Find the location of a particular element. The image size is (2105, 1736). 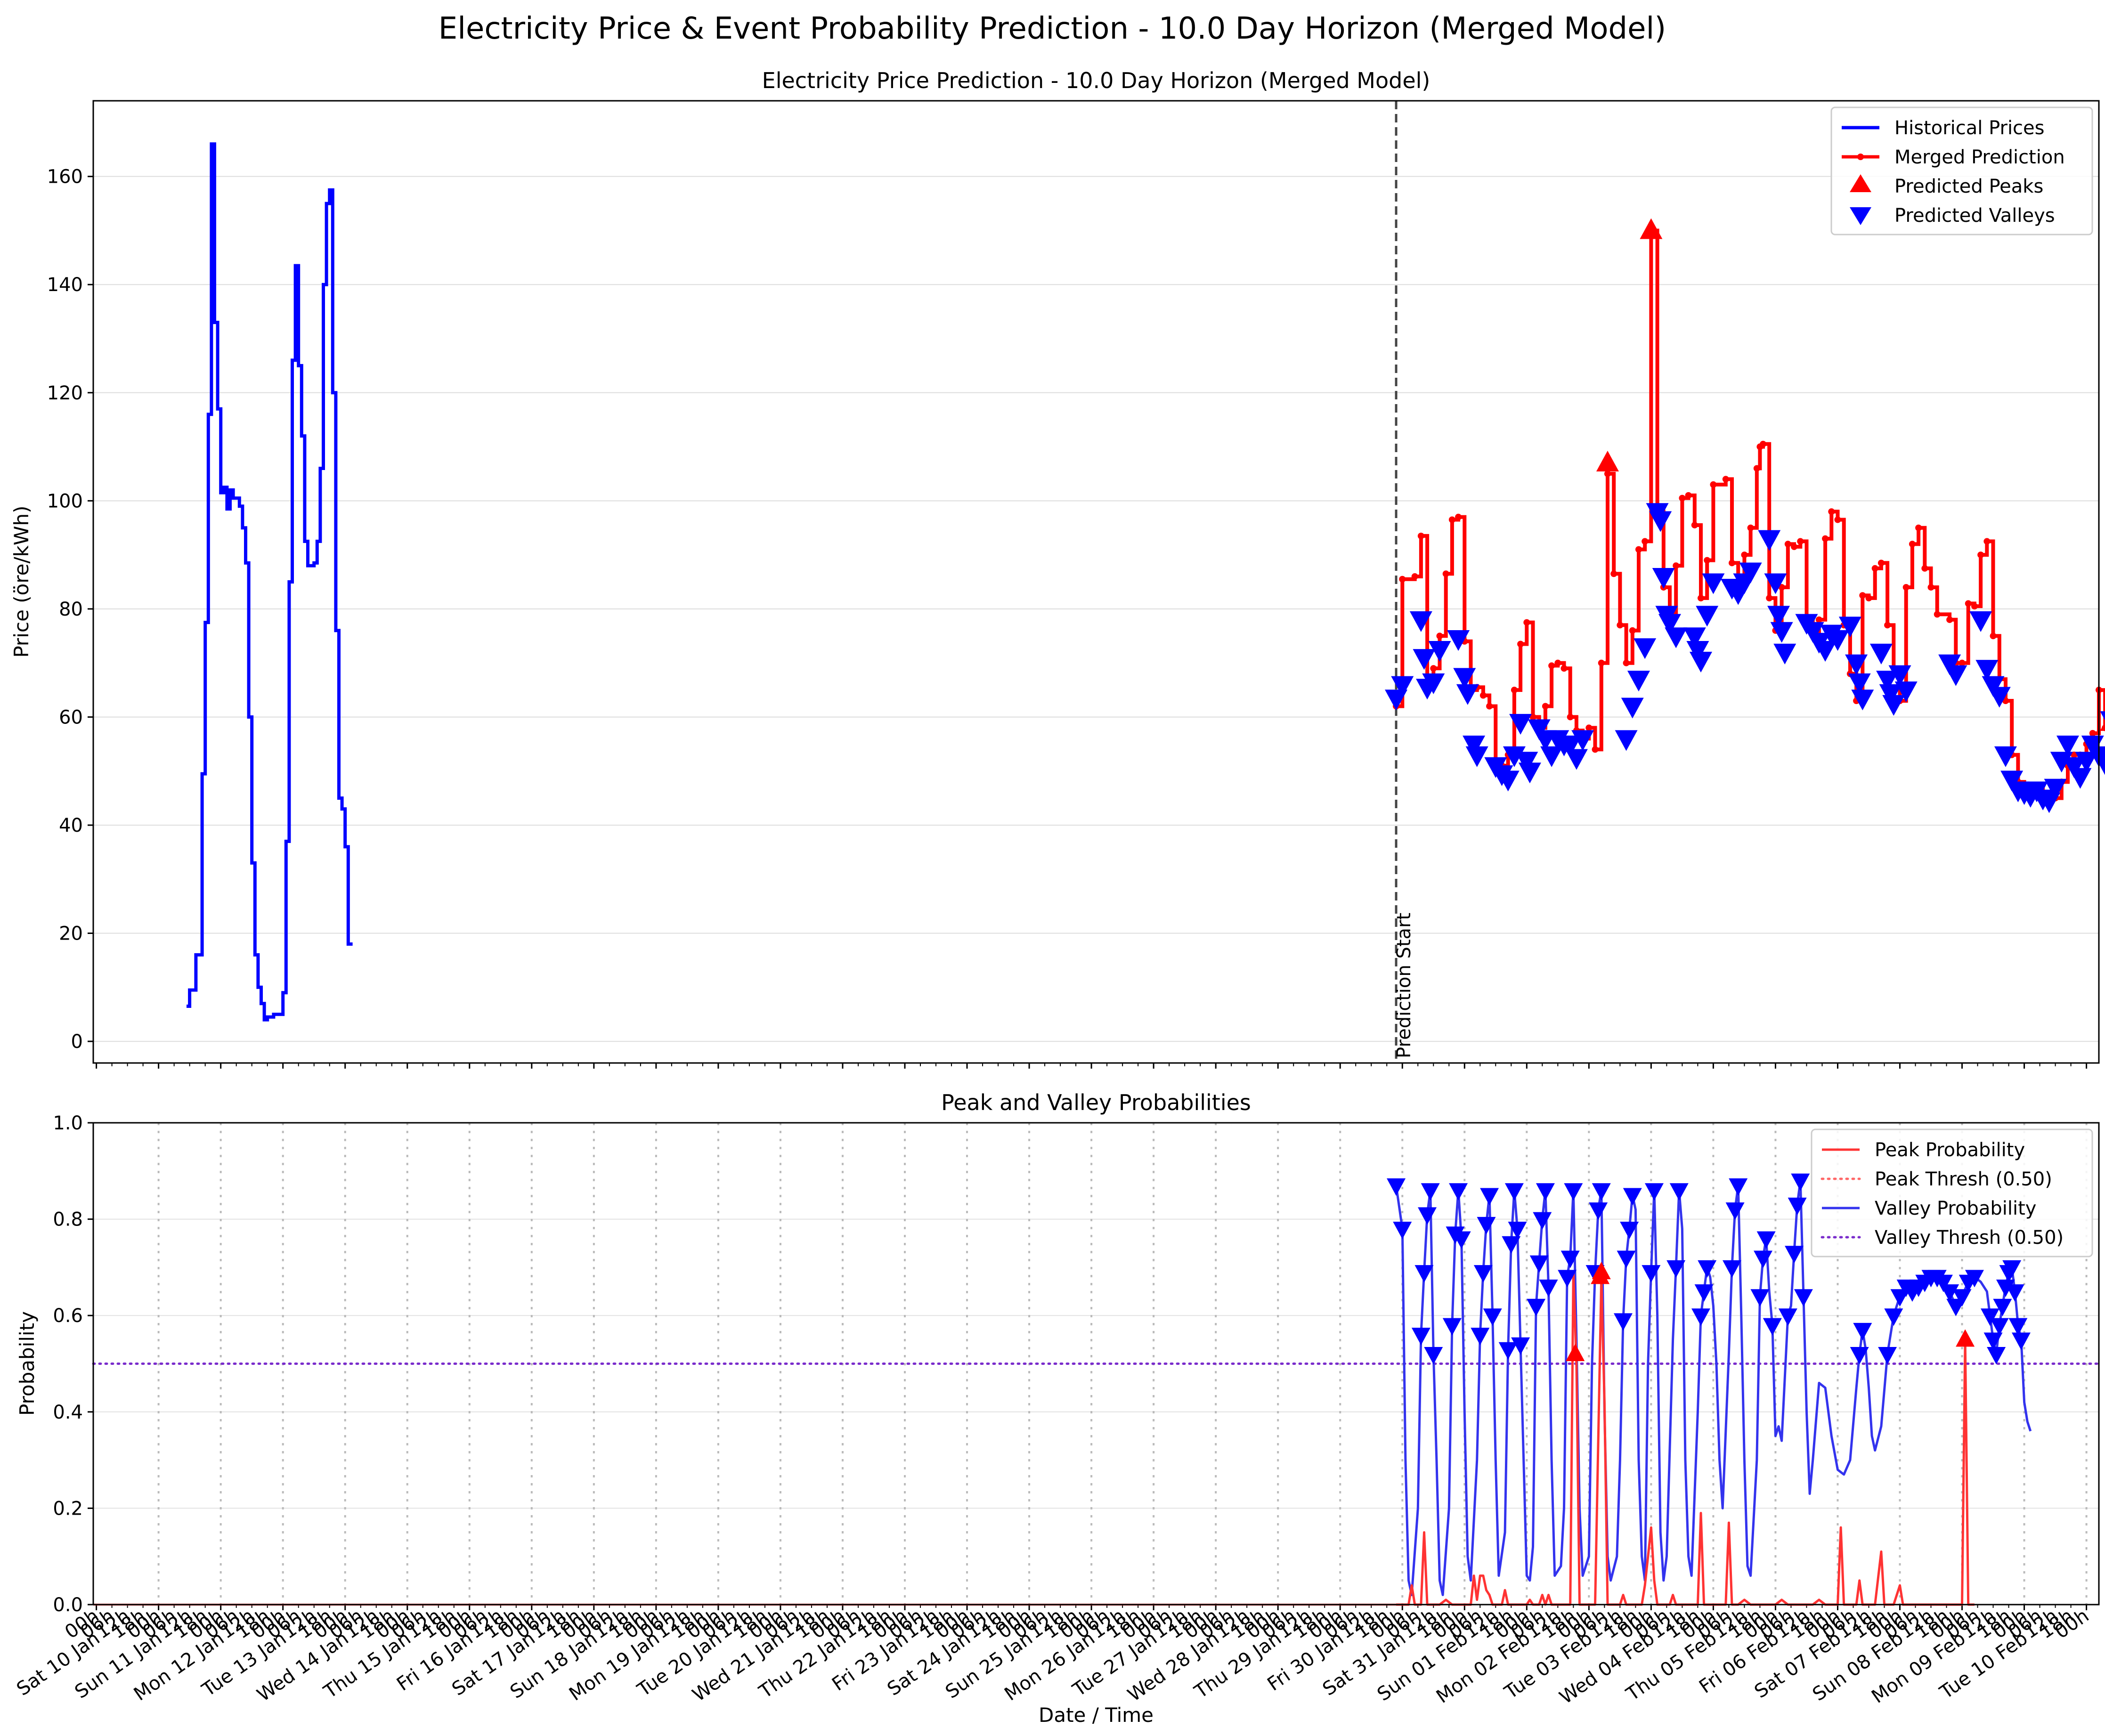

probability-y-axis-ticks: 0.0 0.2 0.4 0.6 0.8 1.0 is located at coordinates (73, 1364).